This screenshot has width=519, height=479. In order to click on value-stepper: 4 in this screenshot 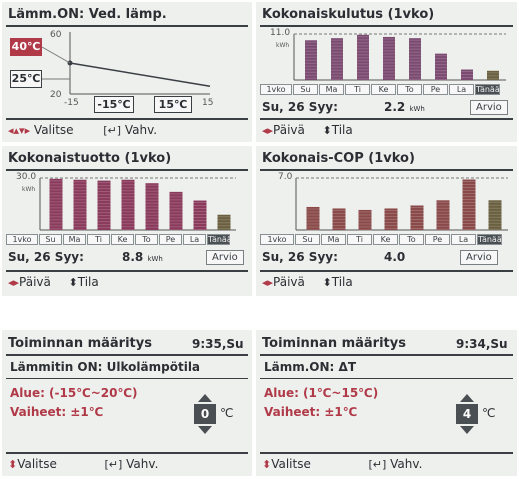, I will do `click(467, 416)`.